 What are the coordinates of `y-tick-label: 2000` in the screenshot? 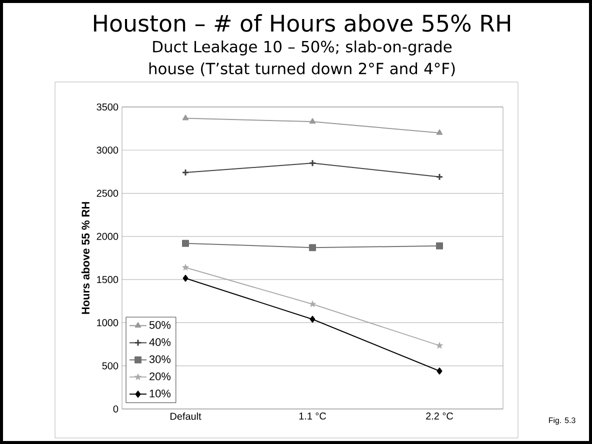 It's located at (107, 236).